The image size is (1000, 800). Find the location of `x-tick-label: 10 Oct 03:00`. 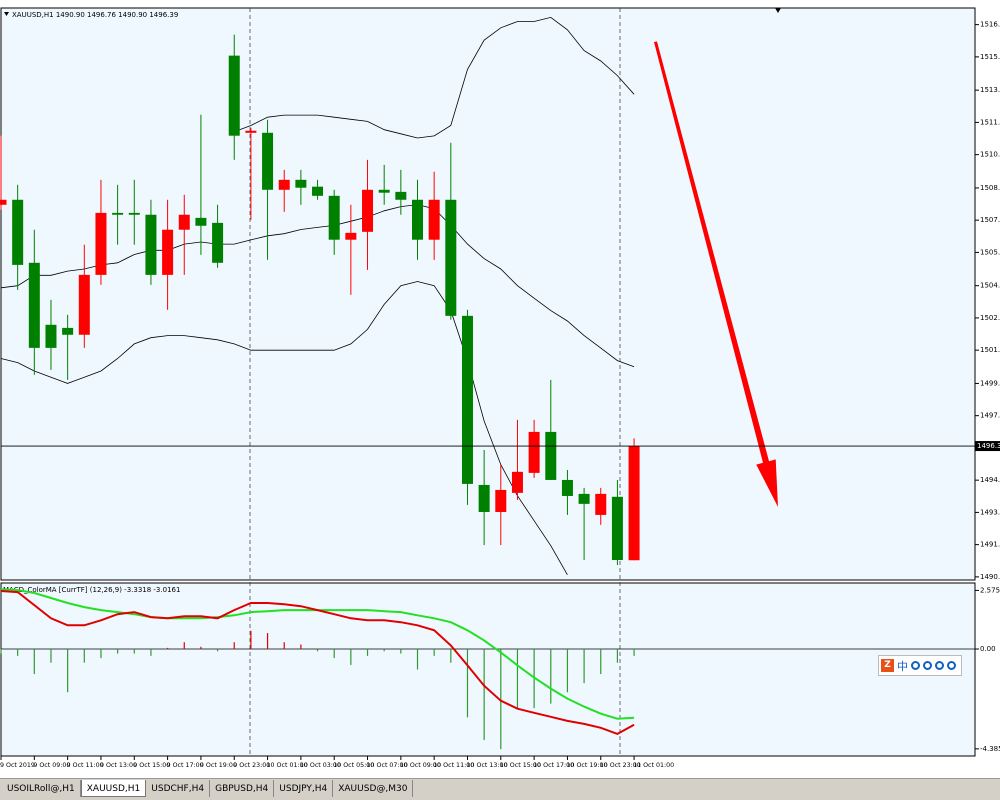

x-tick-label: 10 Oct 03:00 is located at coordinates (320, 765).